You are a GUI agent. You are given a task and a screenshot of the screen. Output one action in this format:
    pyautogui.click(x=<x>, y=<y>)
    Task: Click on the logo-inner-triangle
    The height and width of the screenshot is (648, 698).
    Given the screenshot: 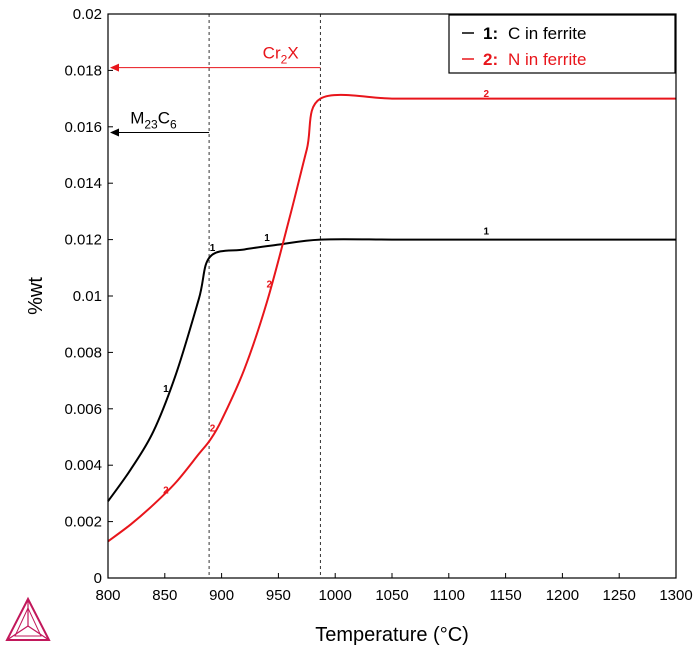 What is the action you would take?
    pyautogui.click(x=28, y=621)
    